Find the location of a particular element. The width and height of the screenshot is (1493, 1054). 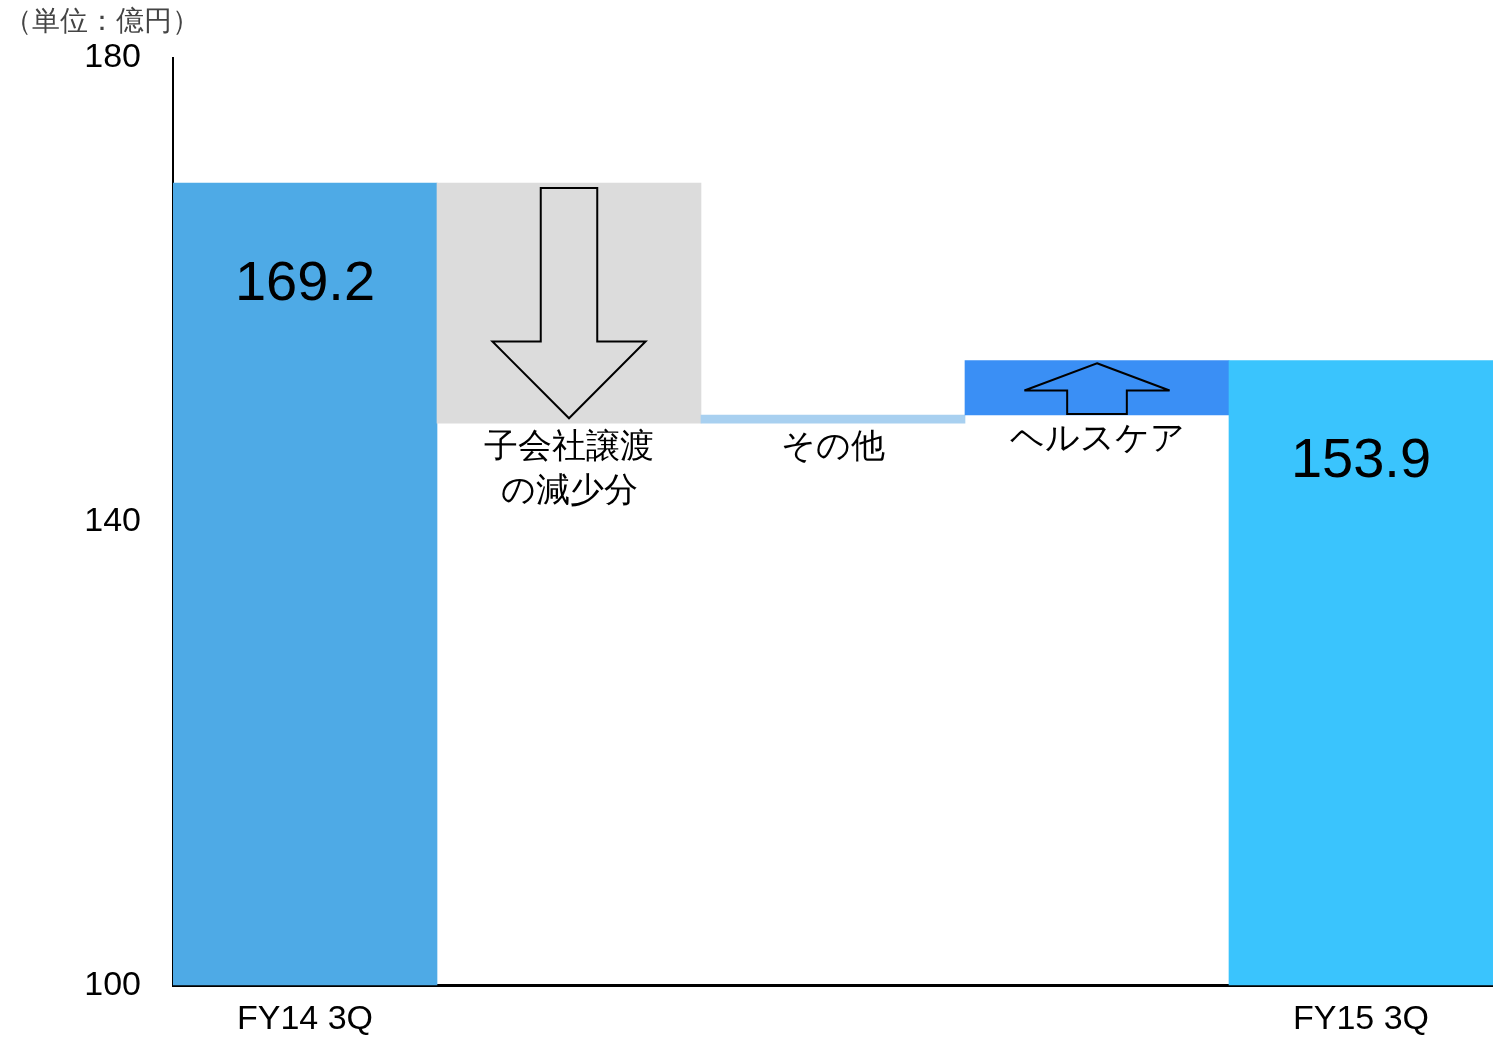

y-axis-title: （単位：億円） is located at coordinates (102, 20).